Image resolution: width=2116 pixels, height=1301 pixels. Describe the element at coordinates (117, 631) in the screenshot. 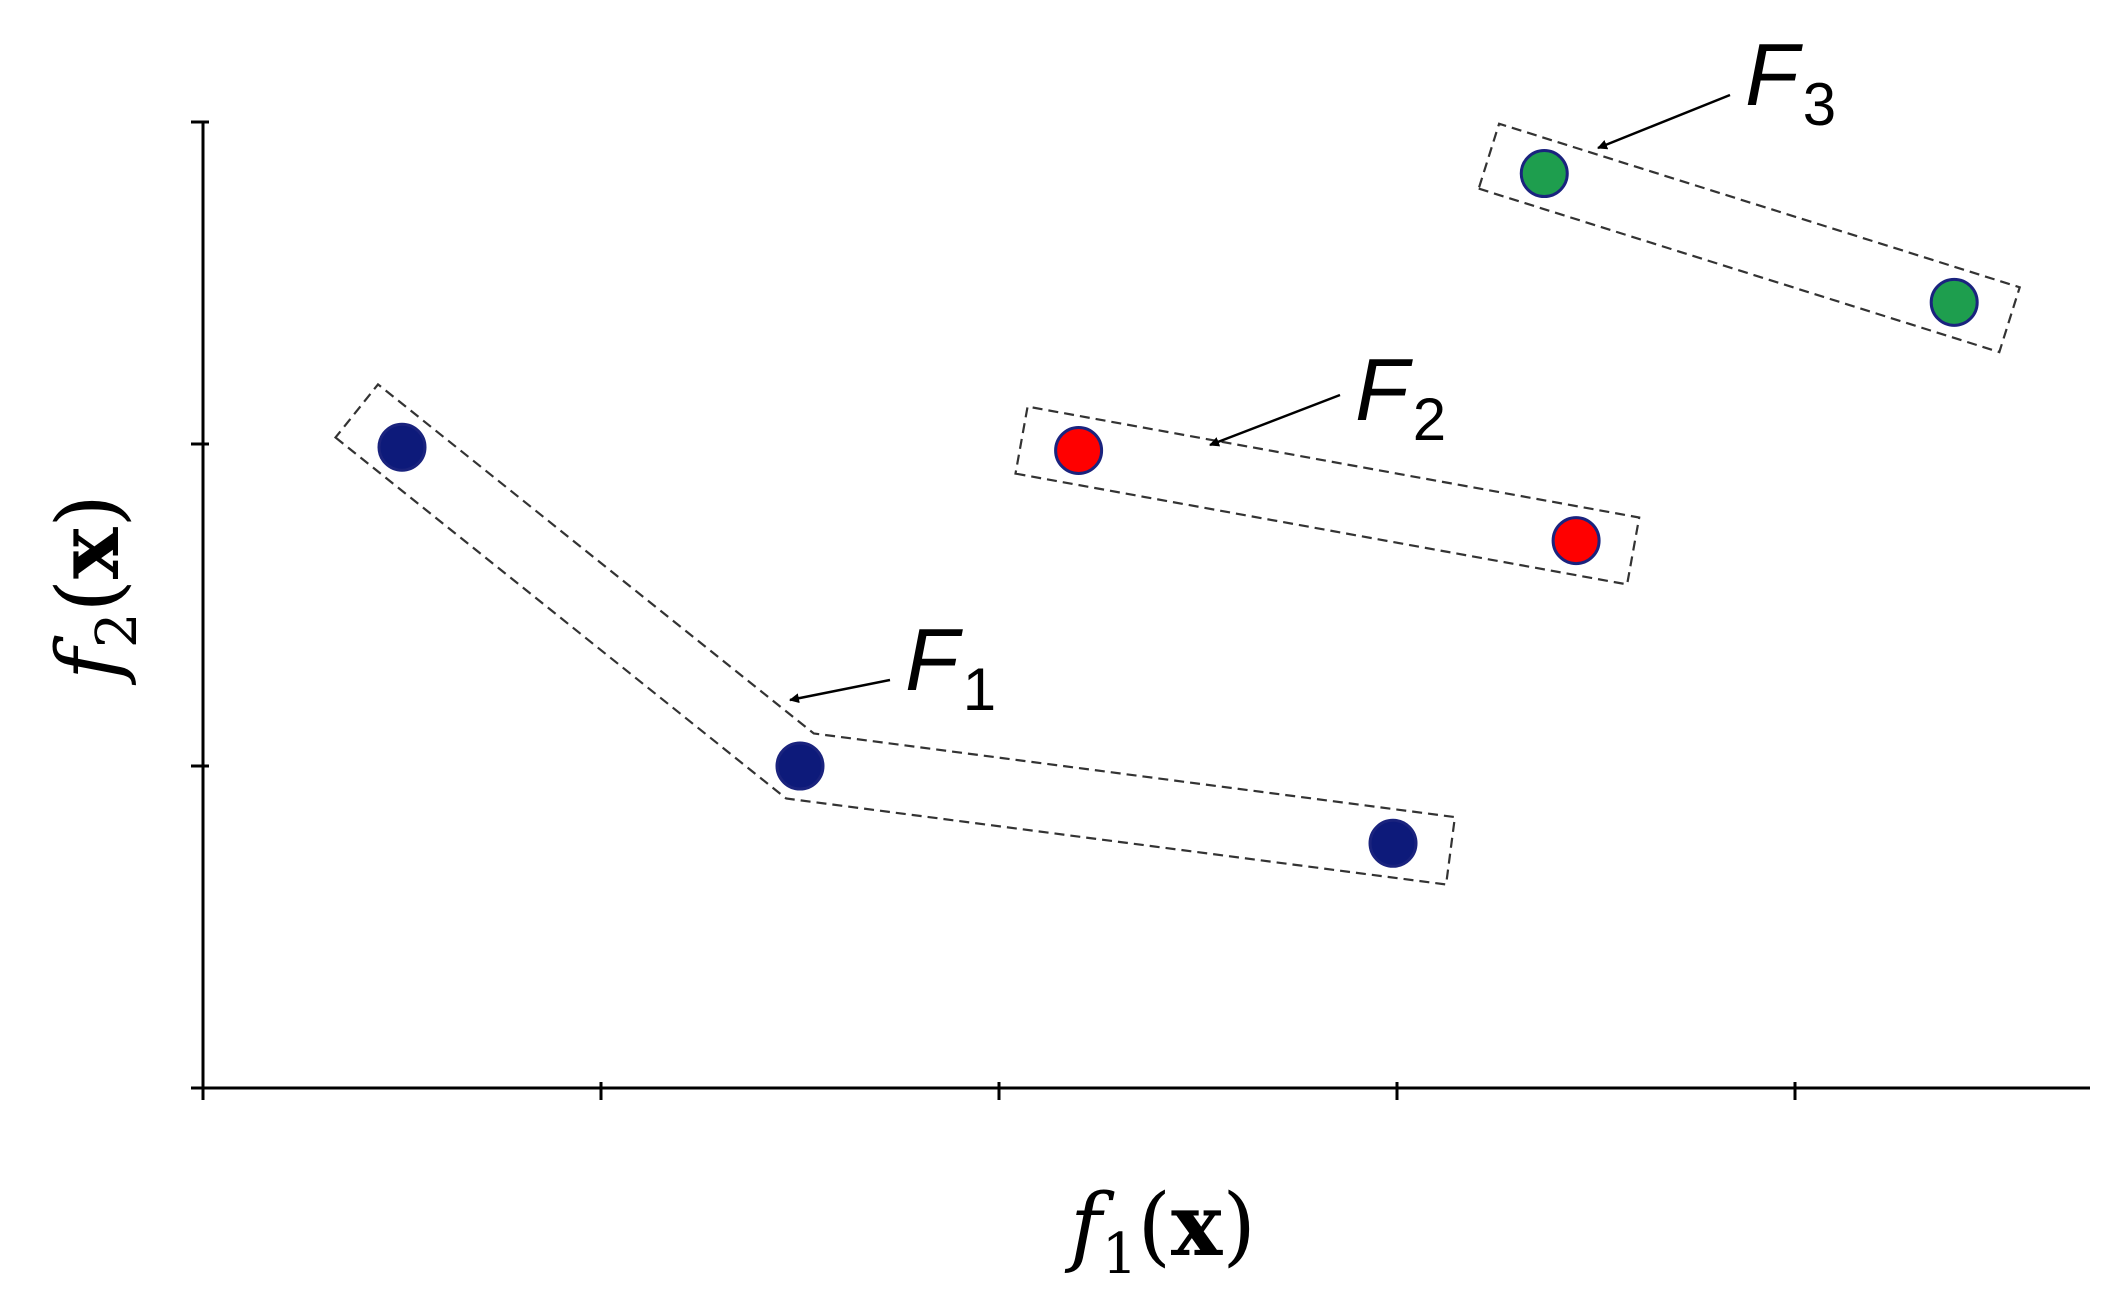

I see `y-axis-label-sub: 2` at that location.